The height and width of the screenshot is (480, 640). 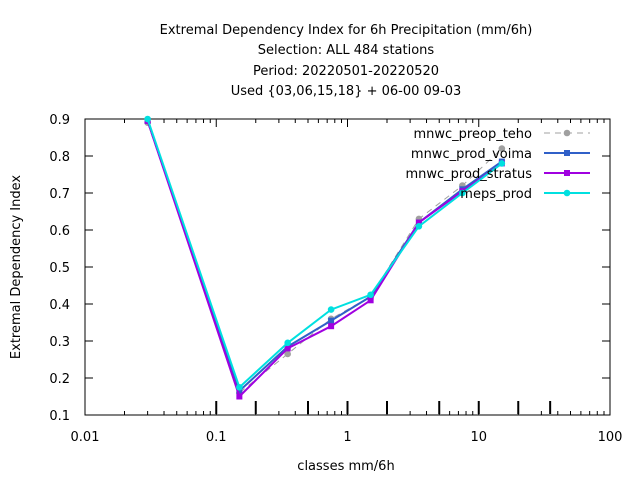 I want to click on legend-entry-meps_prod: meps_prod, so click(x=525, y=194).